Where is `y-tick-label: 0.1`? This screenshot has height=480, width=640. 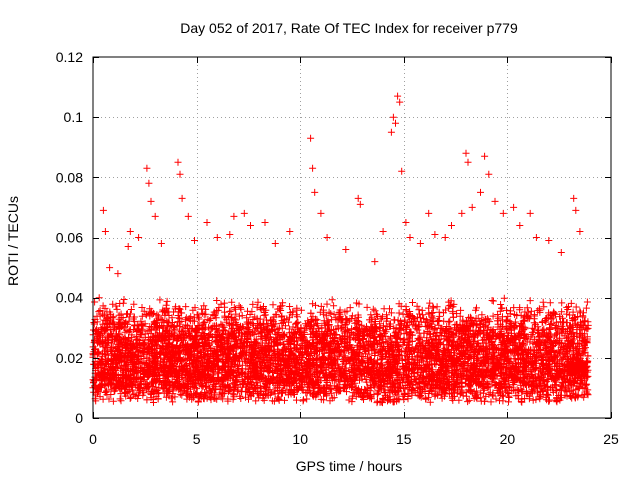 y-tick-label: 0.1 is located at coordinates (74, 117).